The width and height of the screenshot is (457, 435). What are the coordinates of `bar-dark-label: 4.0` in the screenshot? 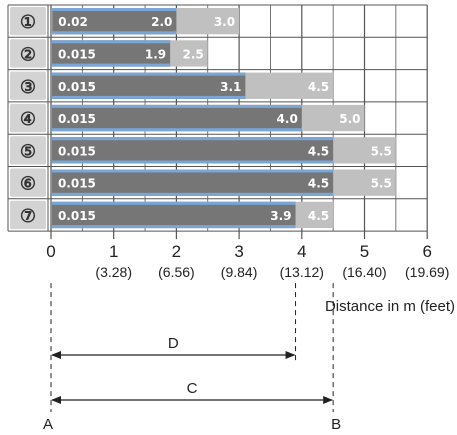 It's located at (287, 119).